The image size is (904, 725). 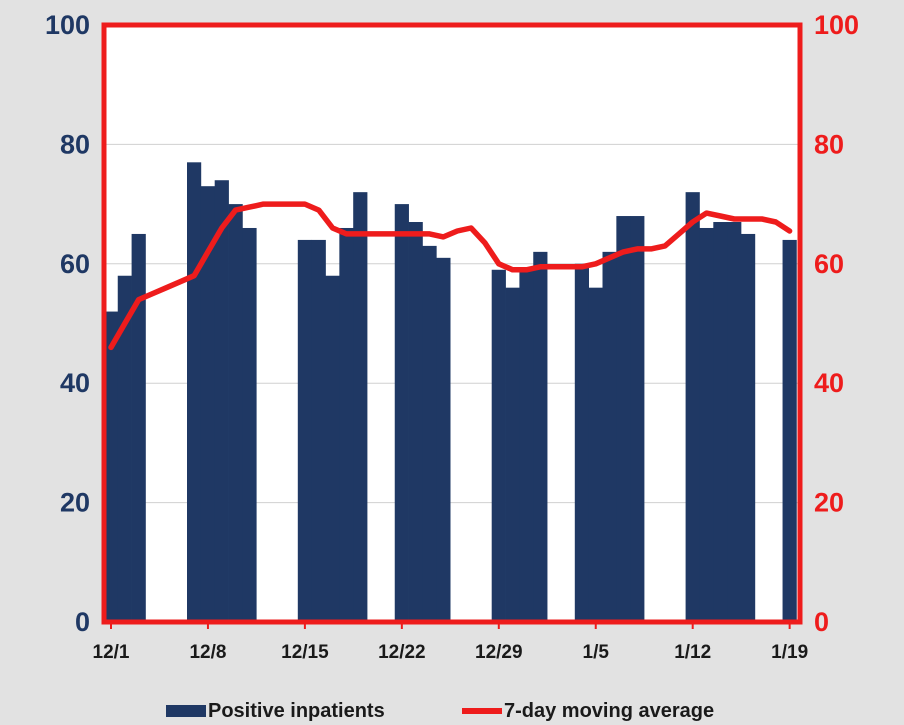 I want to click on y-tick-label-left: 0, so click(x=82, y=622).